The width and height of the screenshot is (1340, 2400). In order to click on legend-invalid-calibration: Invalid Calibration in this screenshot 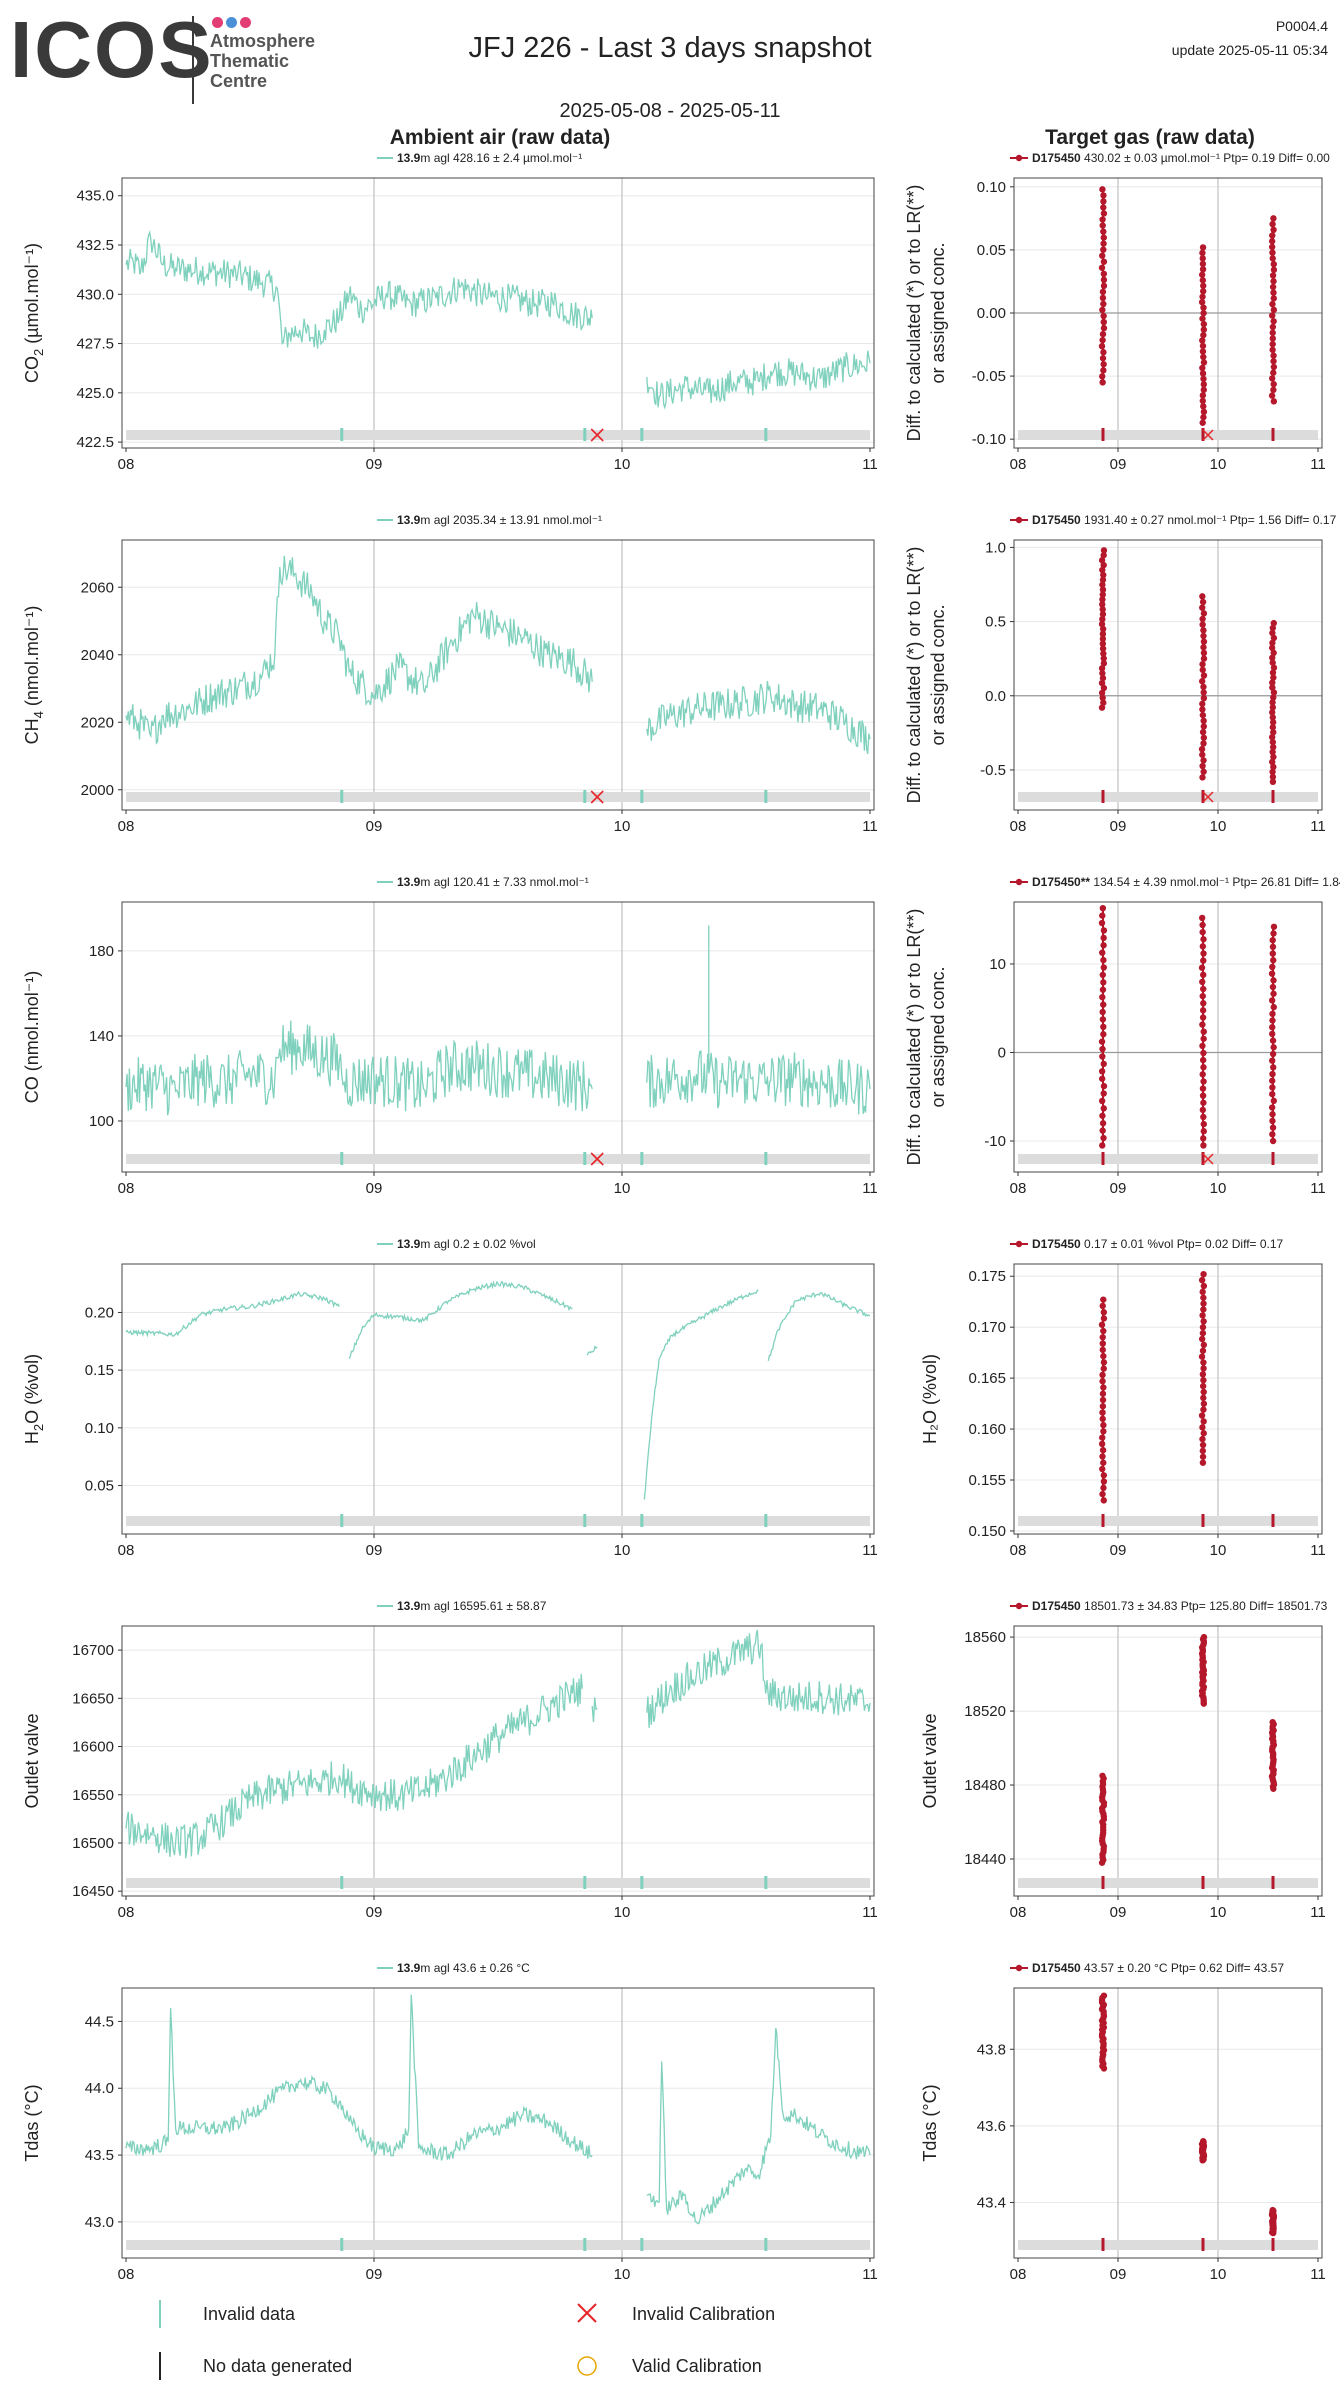, I will do `click(703, 2314)`.